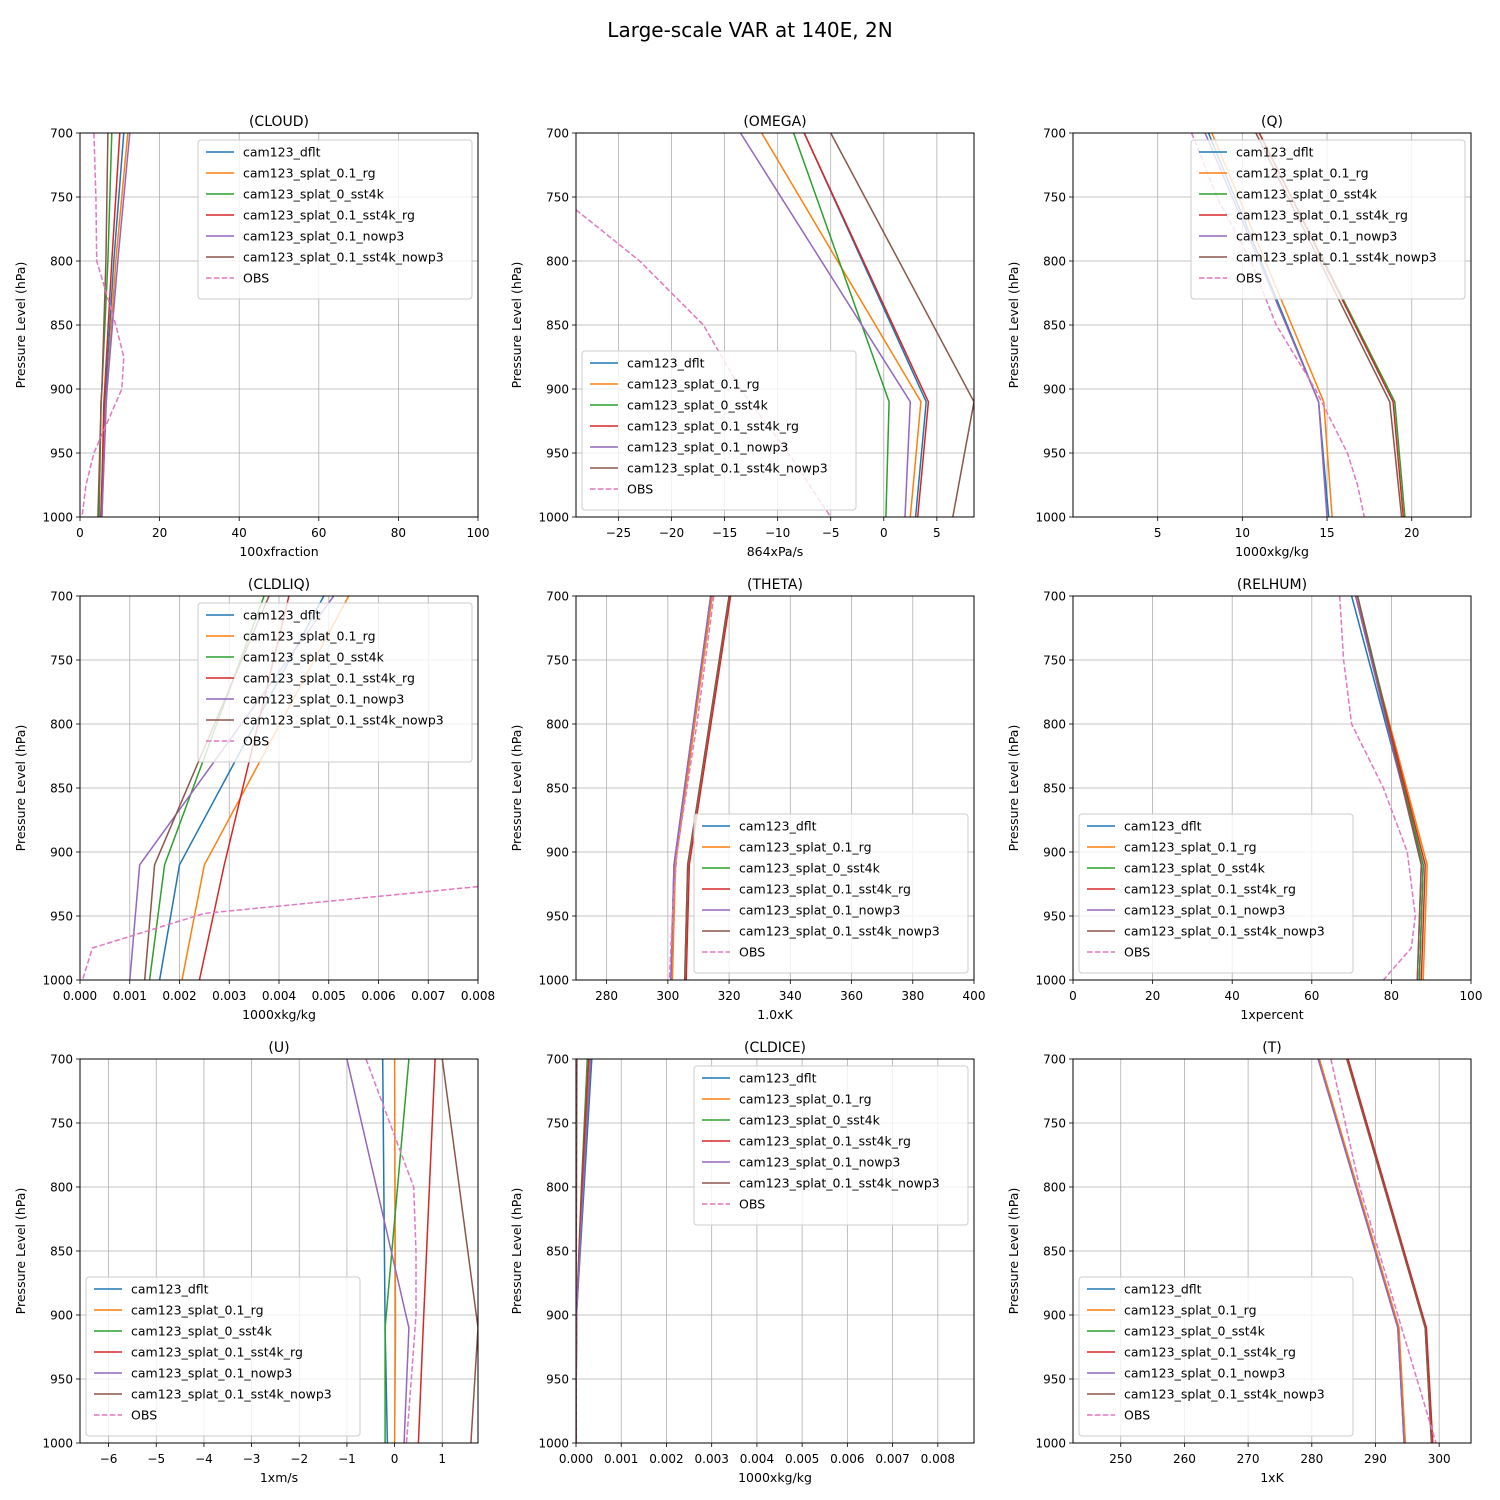  Describe the element at coordinates (974, 996) in the screenshot. I see `x-tick-label: 400` at that location.